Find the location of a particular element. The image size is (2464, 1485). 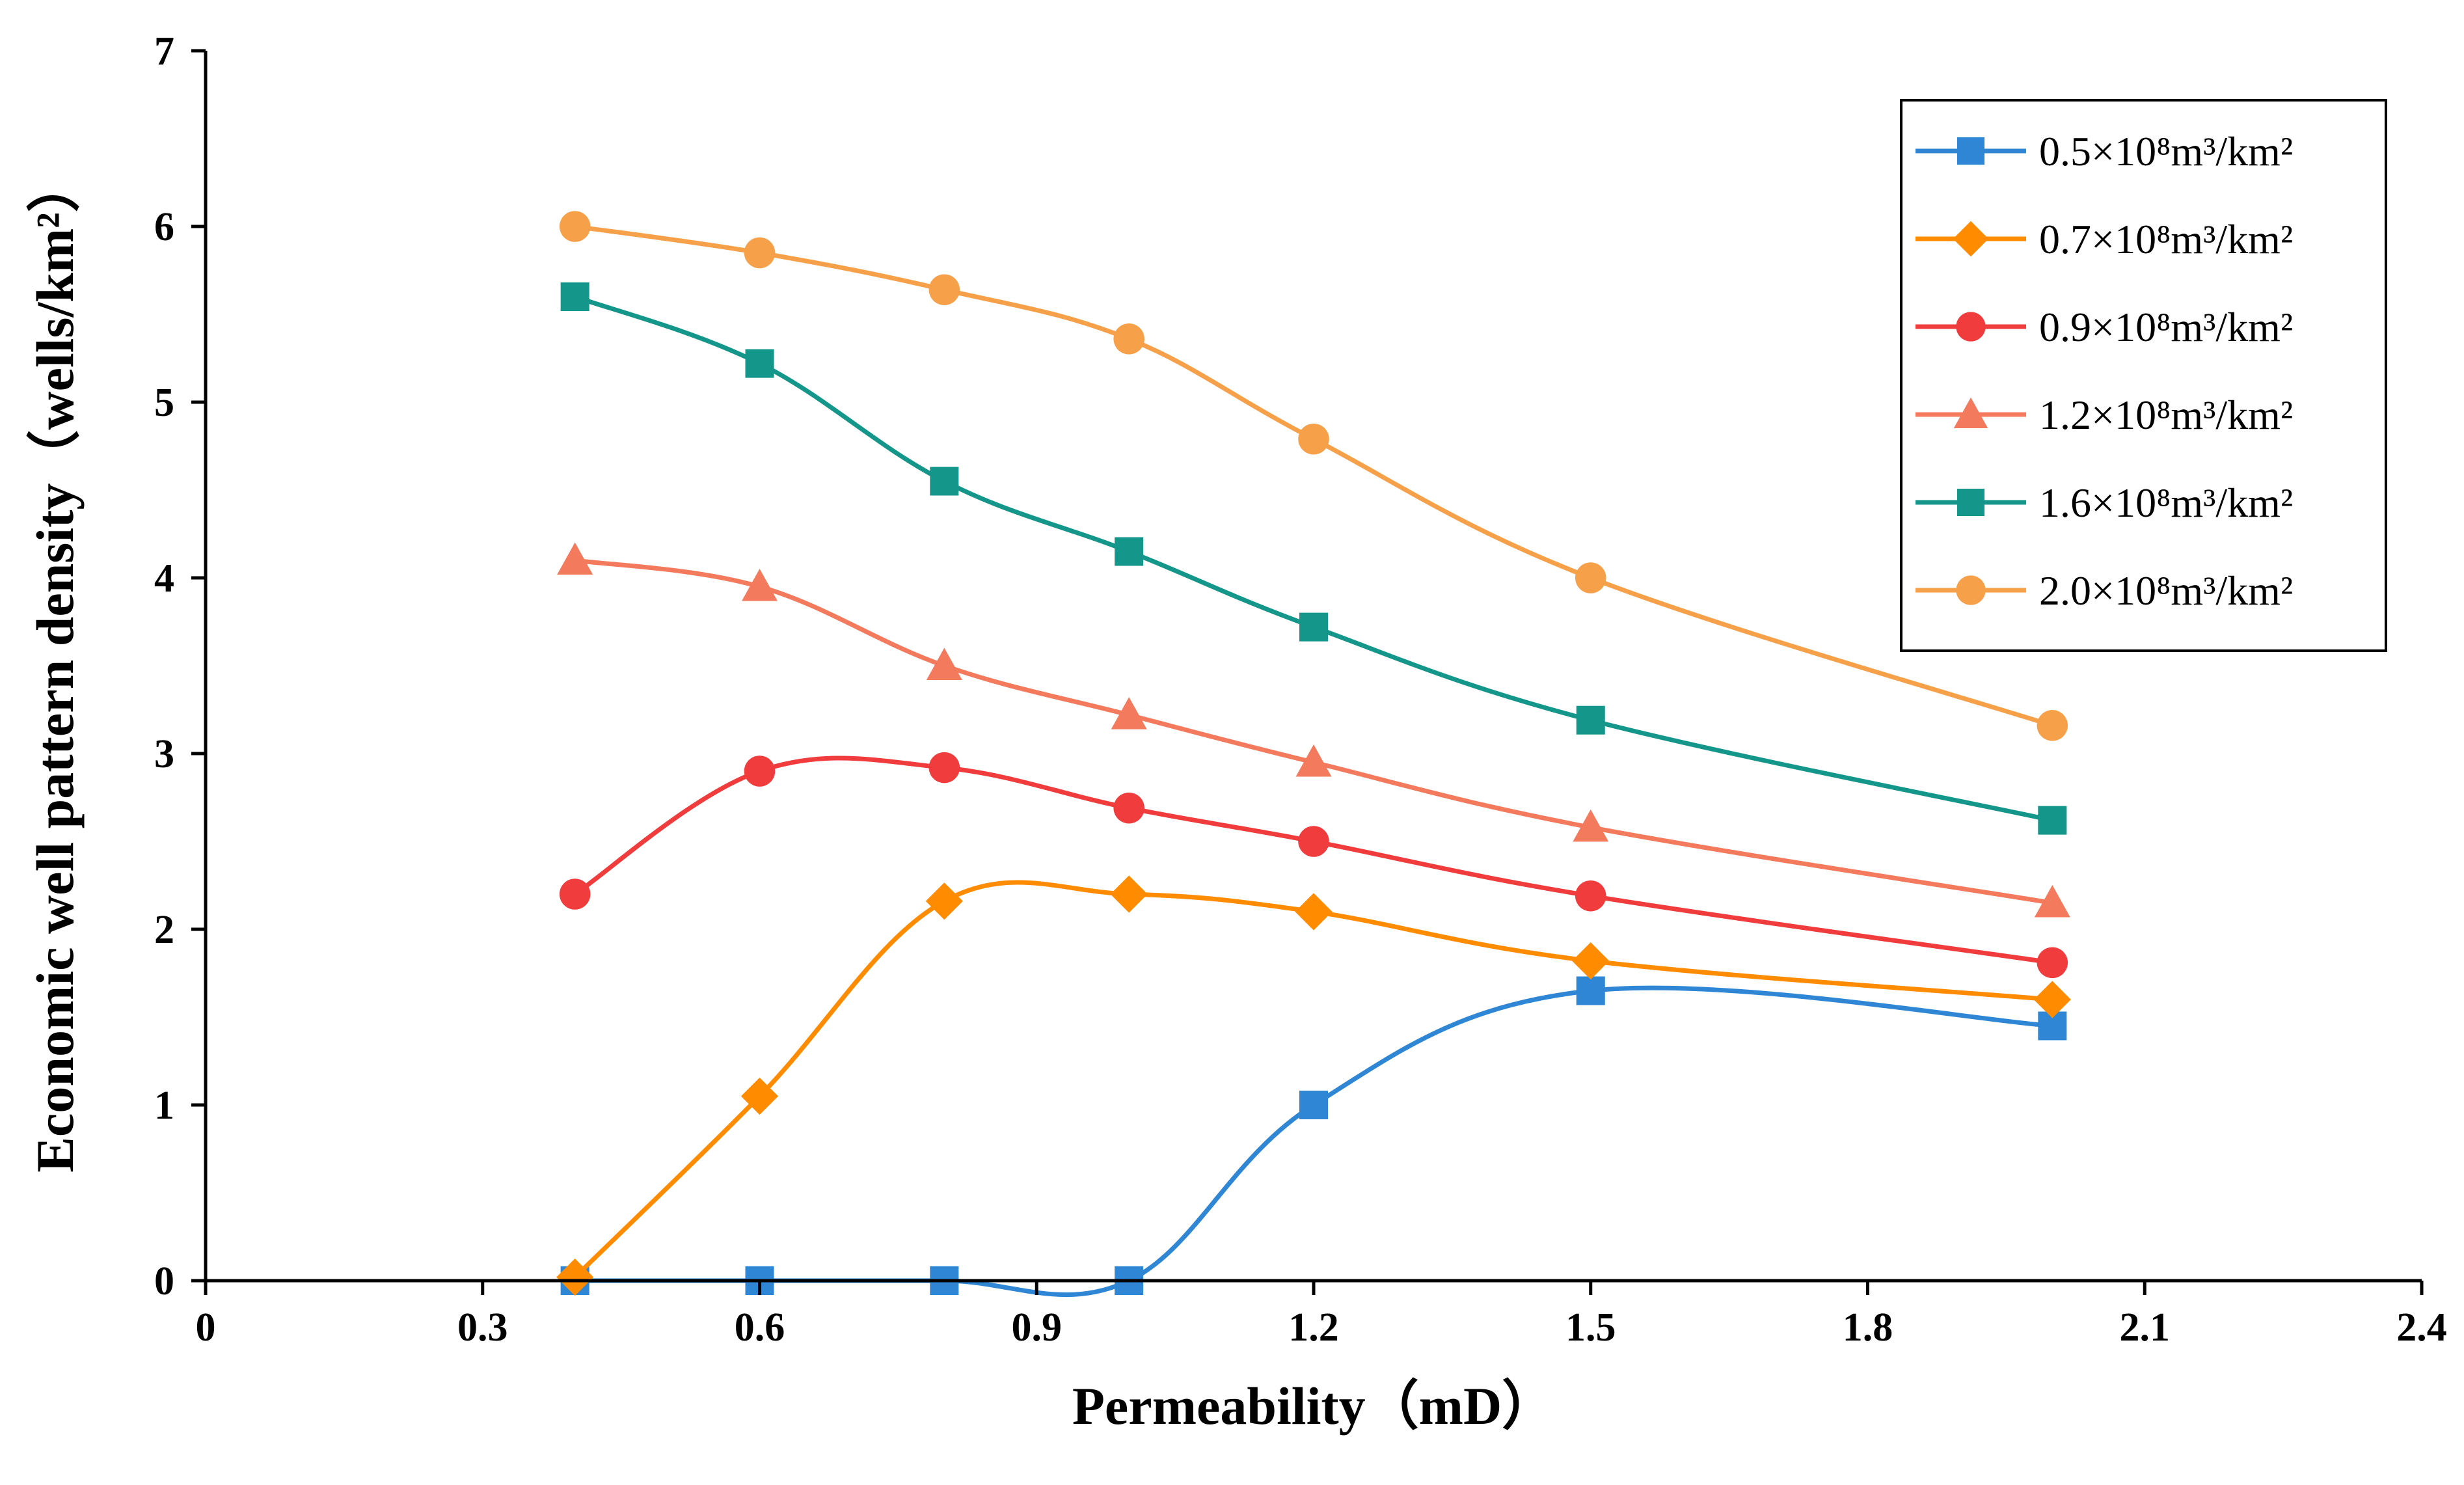

legend-label: 0.7×10⁸m³/km² is located at coordinates (2166, 239).